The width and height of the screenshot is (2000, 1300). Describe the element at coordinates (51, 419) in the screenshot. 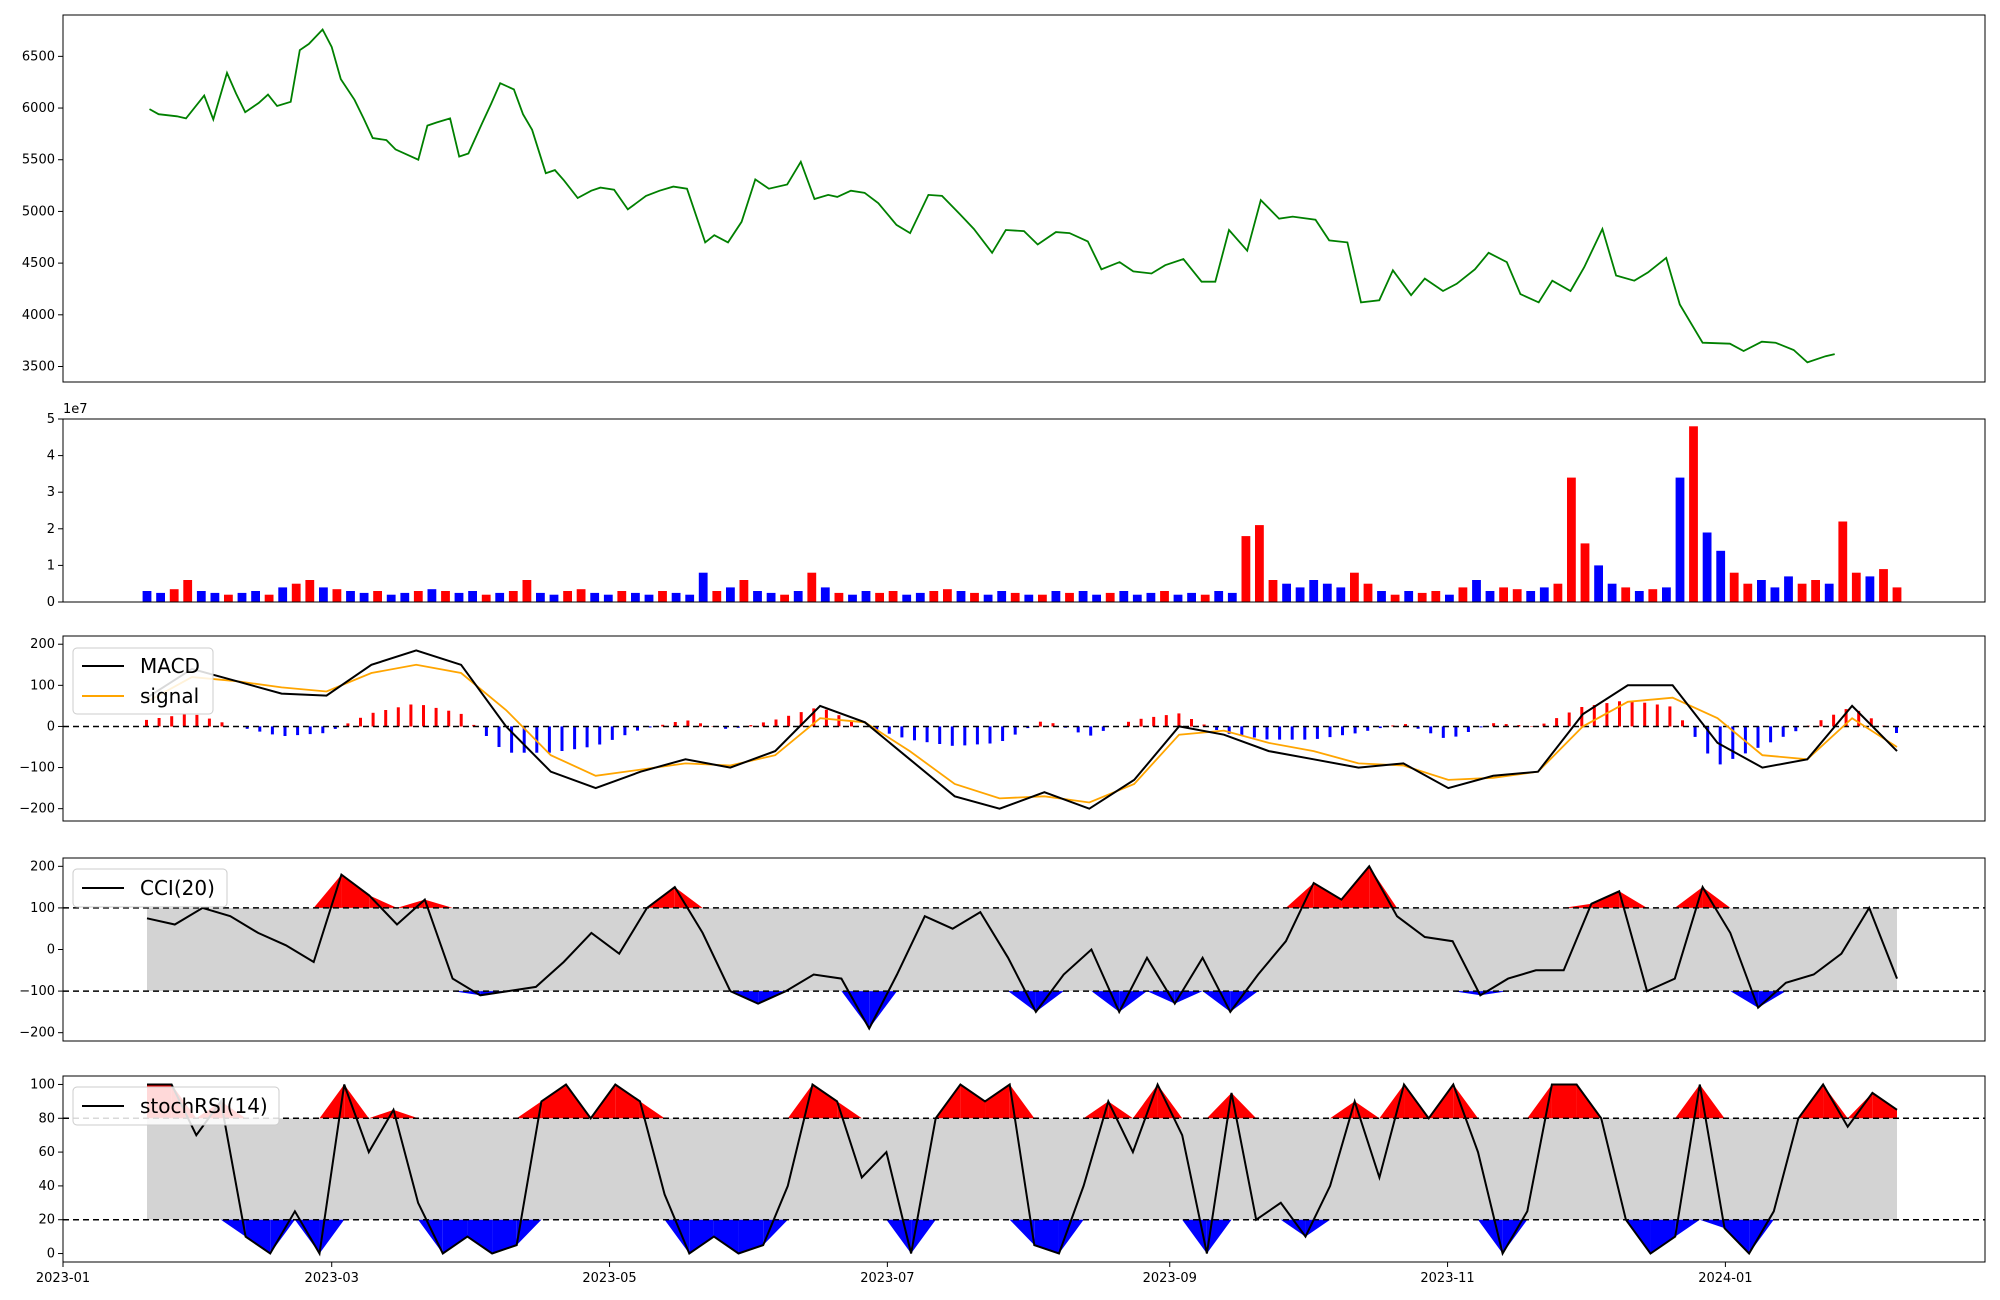

I see `volume-ytick-label: 5` at that location.